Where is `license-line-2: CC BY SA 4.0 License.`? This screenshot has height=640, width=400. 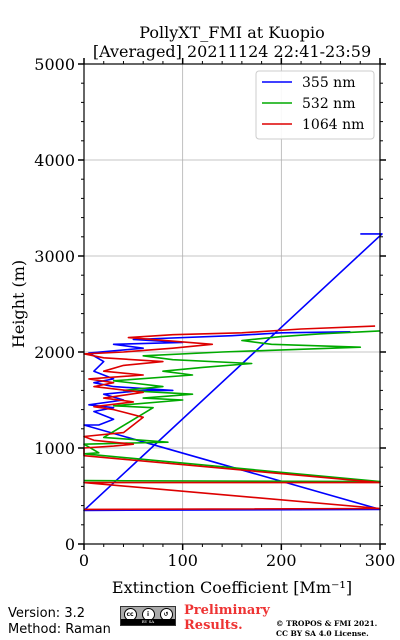
license-line-2: CC BY SA 4.0 License. is located at coordinates (322, 633).